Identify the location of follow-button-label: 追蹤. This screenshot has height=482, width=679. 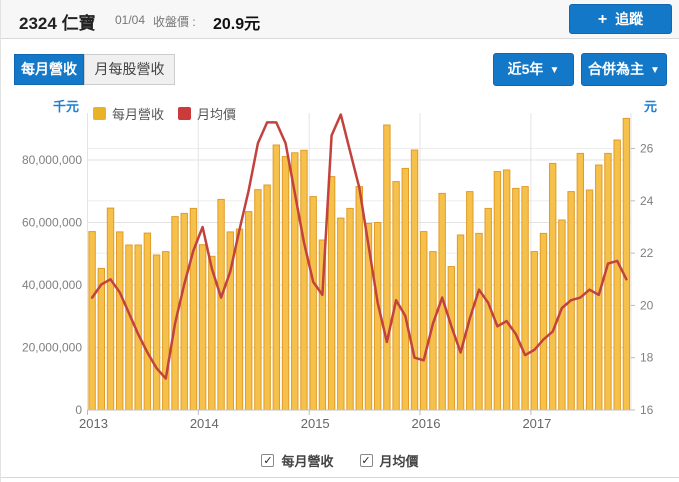
(629, 19).